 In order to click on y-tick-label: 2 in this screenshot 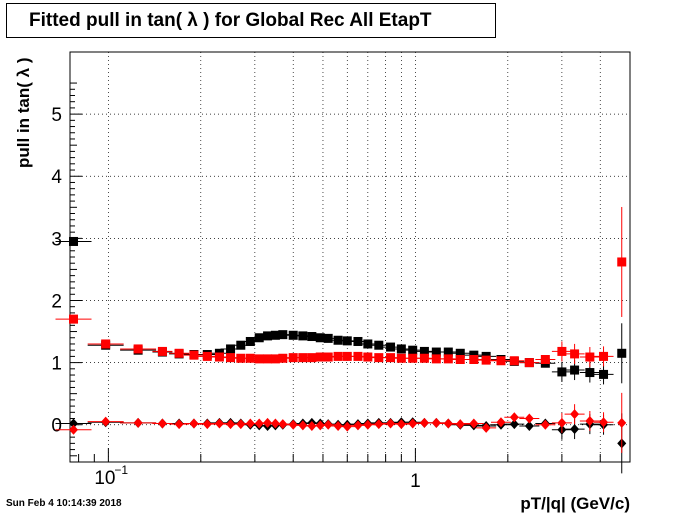, I will do `click(56, 301)`.